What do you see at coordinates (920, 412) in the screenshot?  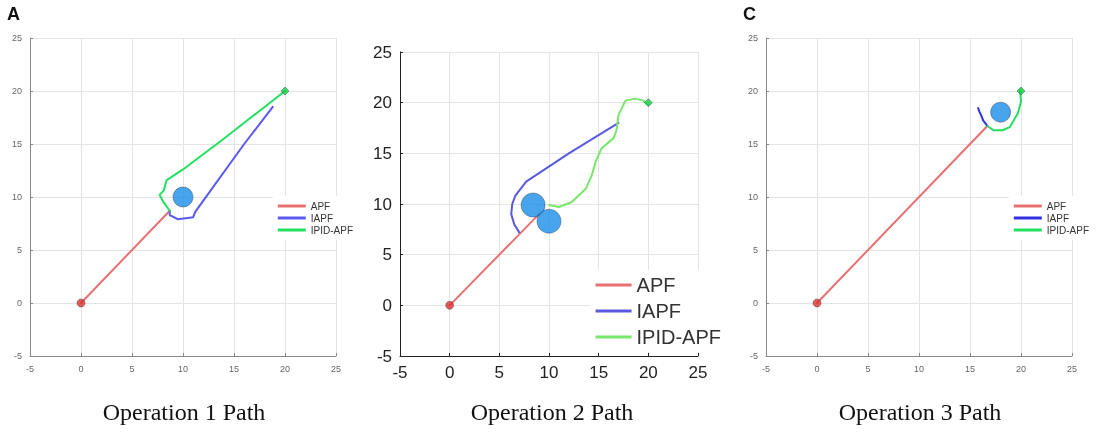 I see `text: Operation 3 Path` at bounding box center [920, 412].